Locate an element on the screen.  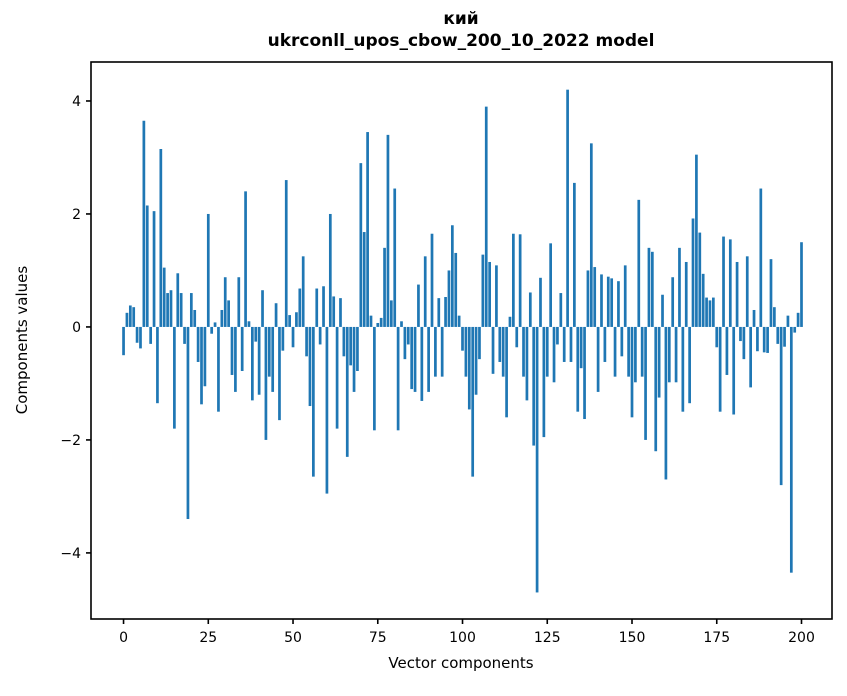
x-tick-label: 0 is located at coordinates (123, 638).